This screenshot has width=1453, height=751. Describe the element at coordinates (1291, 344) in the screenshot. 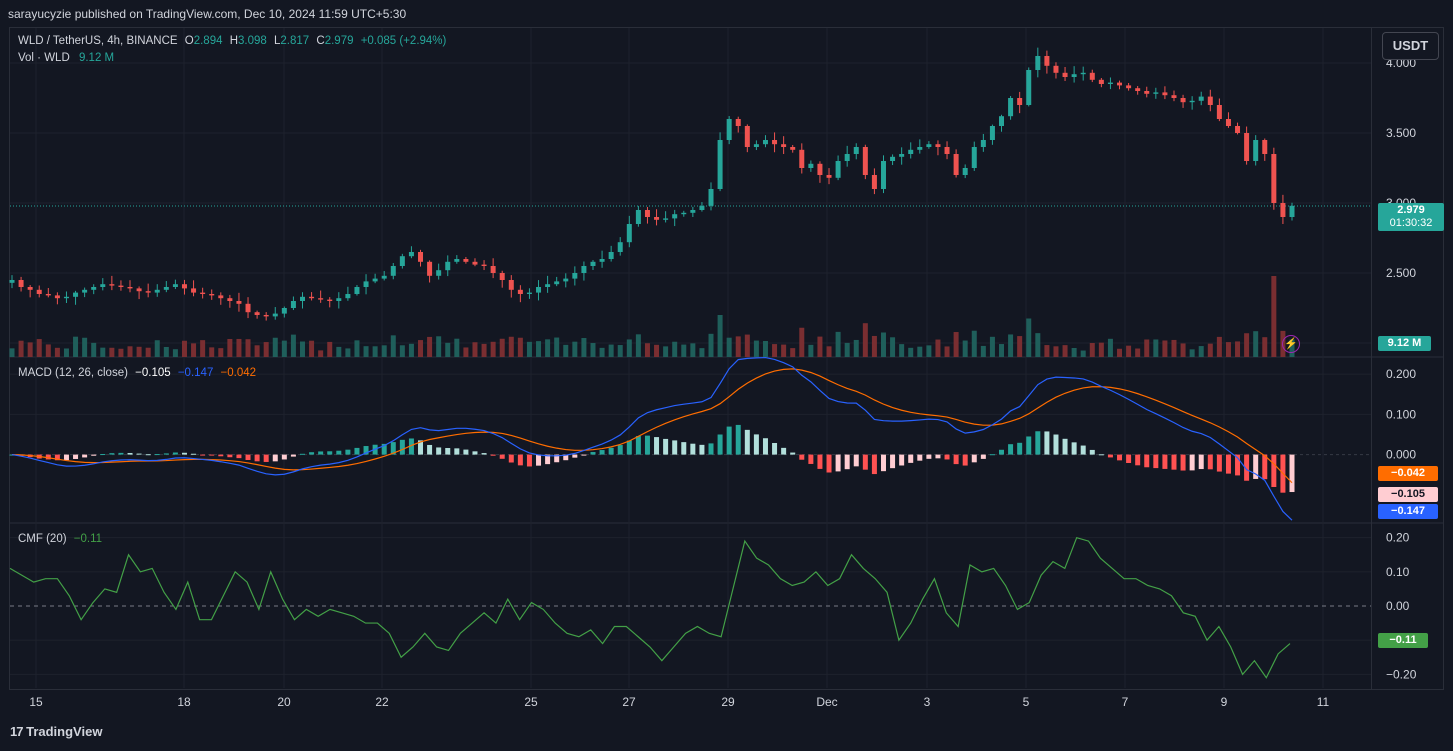

I see `lightning-icon: ⚡` at that location.